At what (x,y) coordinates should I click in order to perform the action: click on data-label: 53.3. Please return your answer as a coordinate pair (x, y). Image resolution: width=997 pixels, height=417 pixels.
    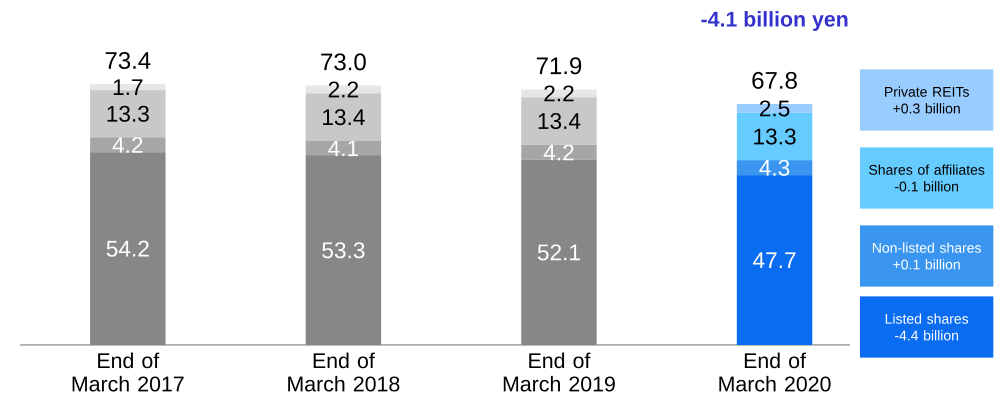
    Looking at the image, I should click on (343, 250).